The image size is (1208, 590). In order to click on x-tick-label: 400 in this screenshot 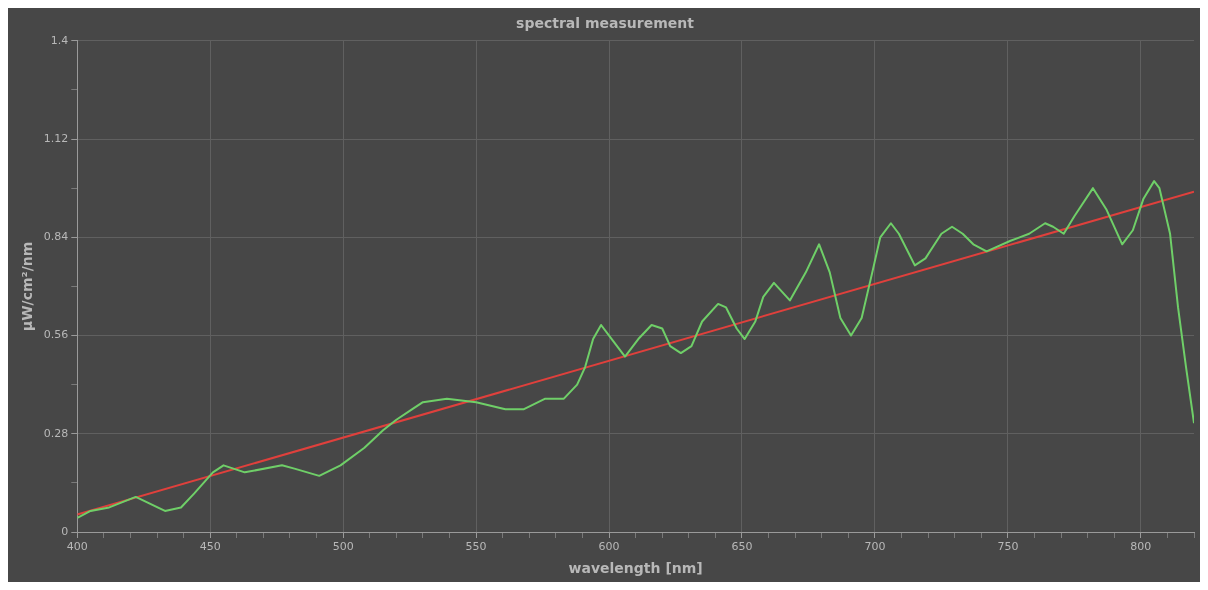, I will do `click(77, 547)`.